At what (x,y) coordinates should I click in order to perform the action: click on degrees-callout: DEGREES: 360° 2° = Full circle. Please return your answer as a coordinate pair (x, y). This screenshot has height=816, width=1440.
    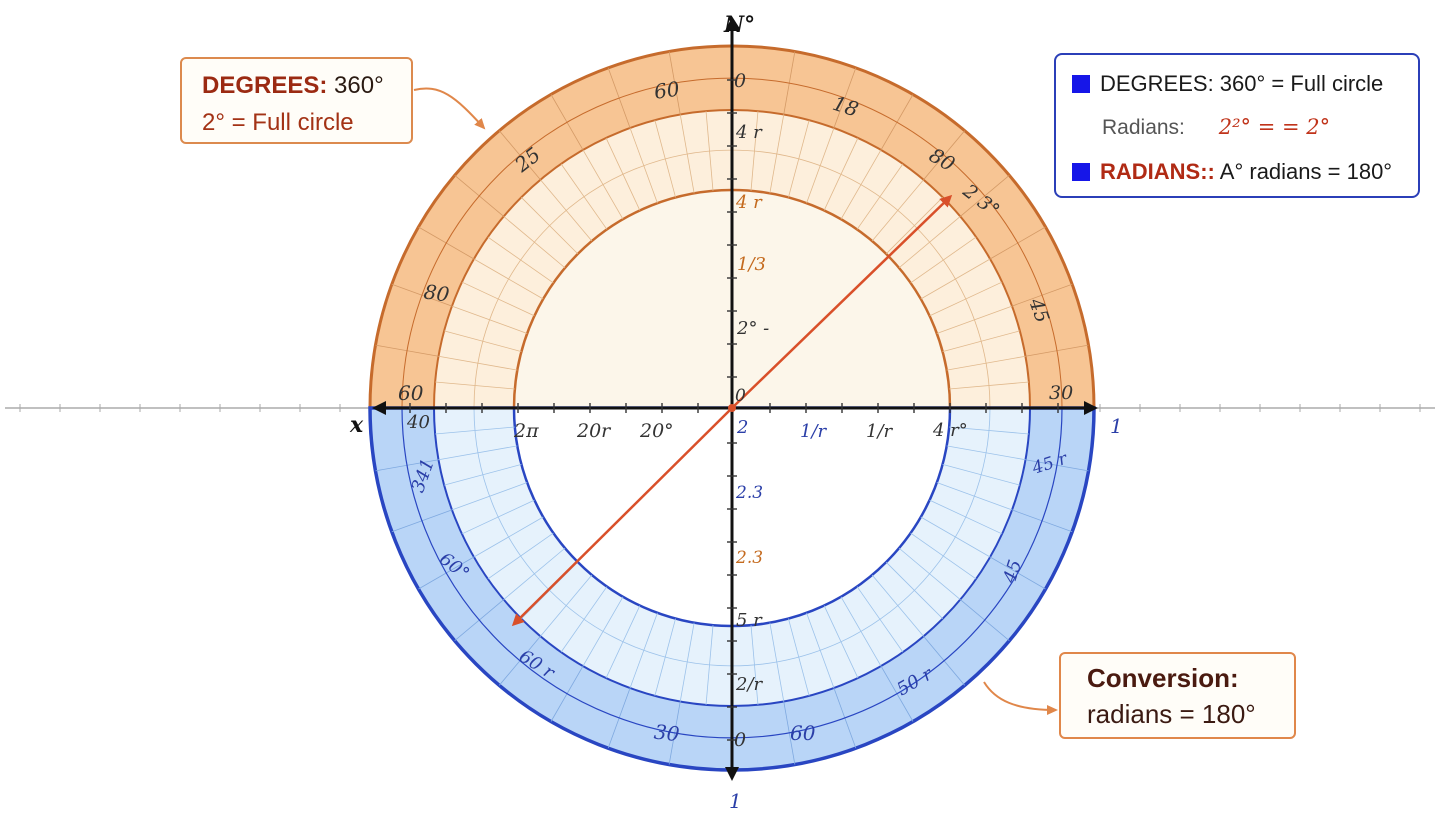
    Looking at the image, I should click on (296, 100).